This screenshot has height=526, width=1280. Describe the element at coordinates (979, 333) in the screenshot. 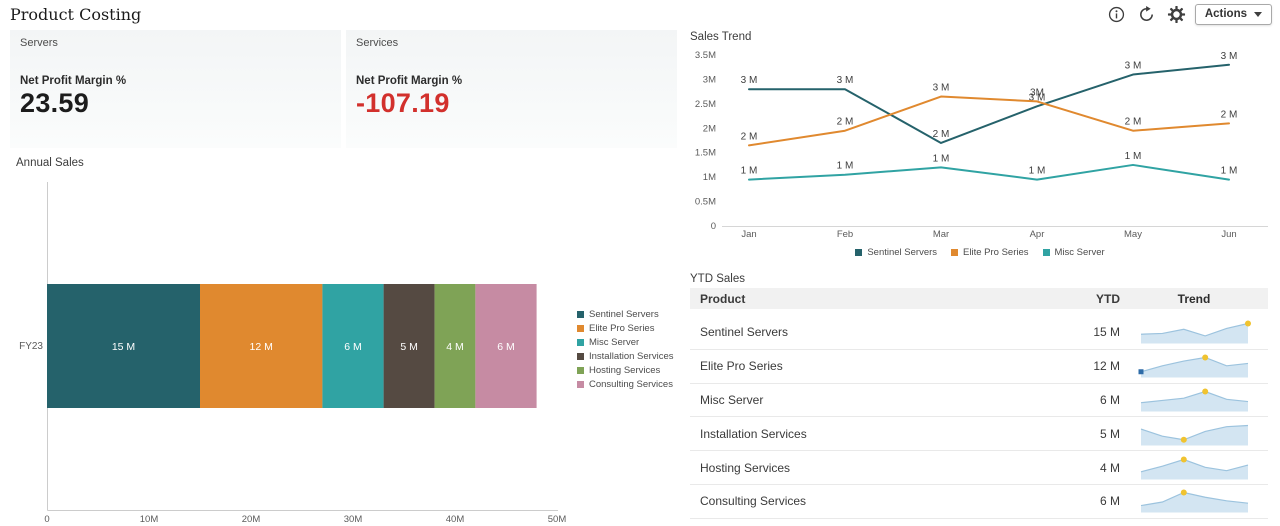

I see `table-row-sentinel-servers: Sentinel Servers 15 M` at that location.